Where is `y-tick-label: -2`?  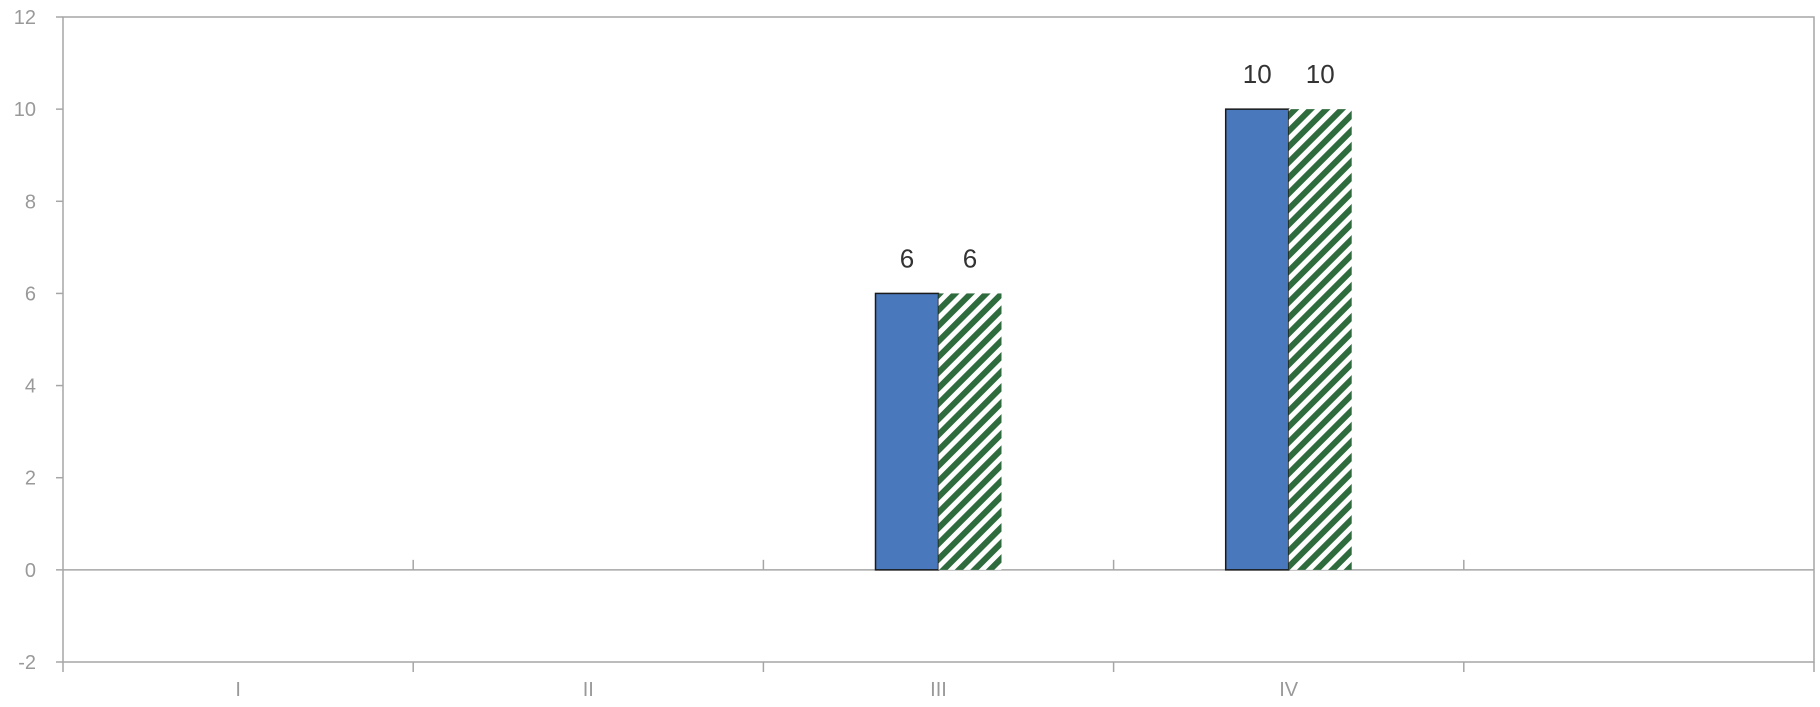
y-tick-label: -2 is located at coordinates (27, 663).